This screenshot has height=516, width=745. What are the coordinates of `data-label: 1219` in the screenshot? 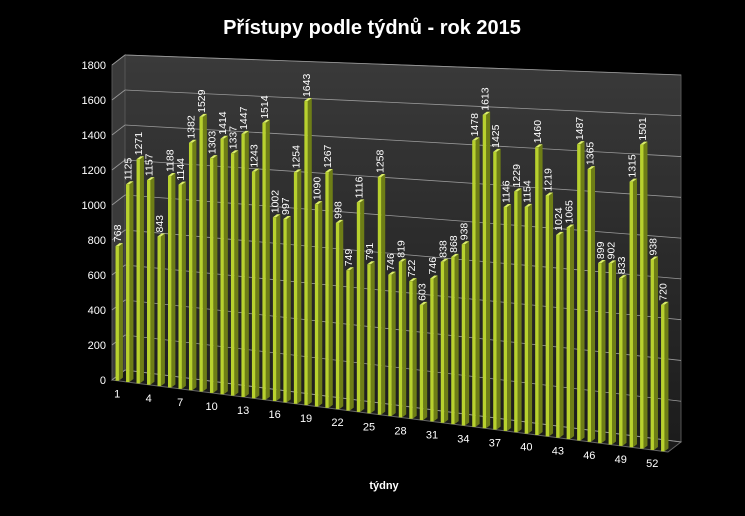 It's located at (548, 180).